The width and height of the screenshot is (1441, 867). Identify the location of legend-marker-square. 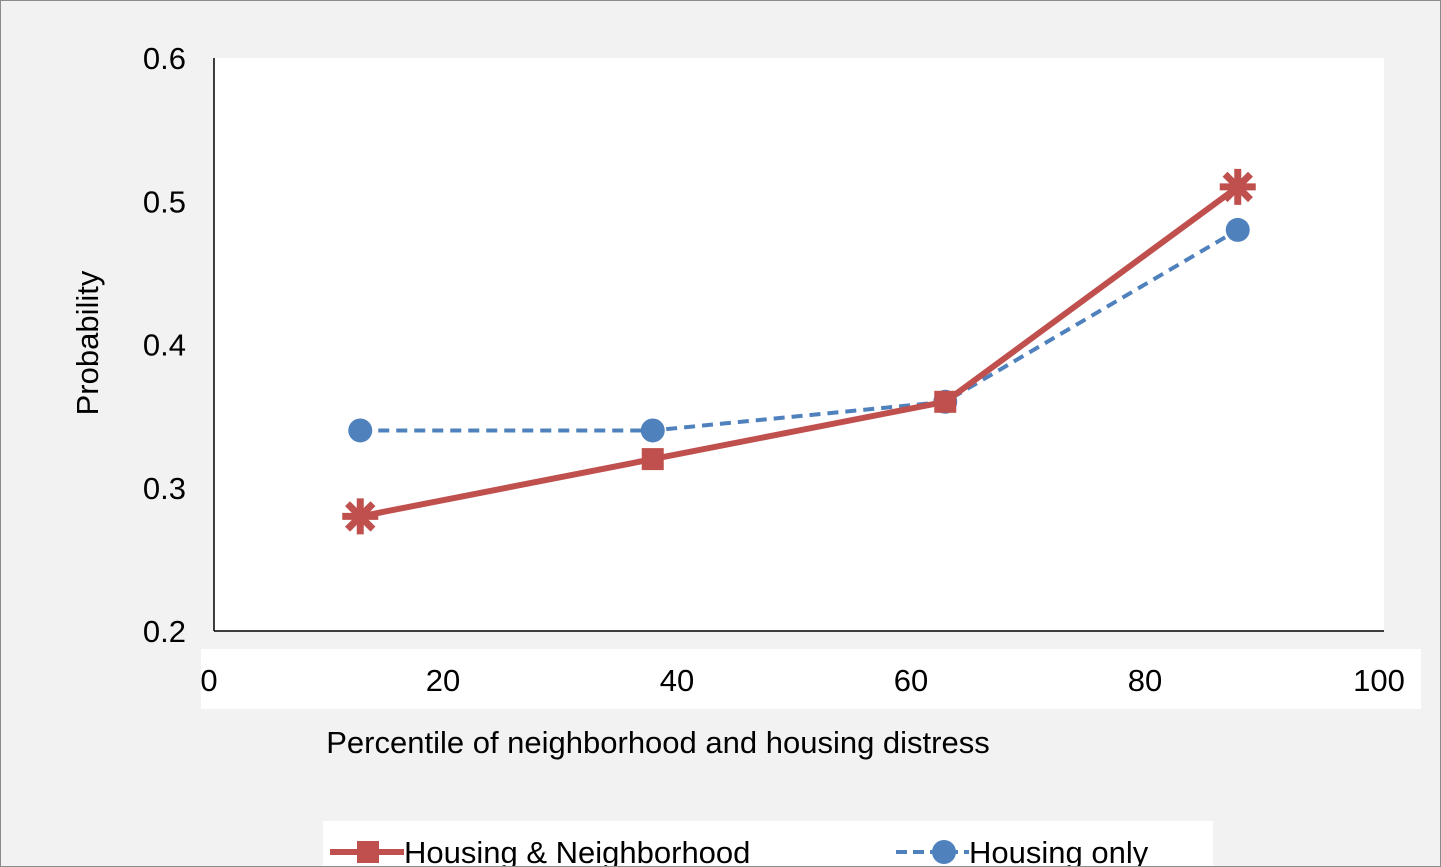
(368, 852).